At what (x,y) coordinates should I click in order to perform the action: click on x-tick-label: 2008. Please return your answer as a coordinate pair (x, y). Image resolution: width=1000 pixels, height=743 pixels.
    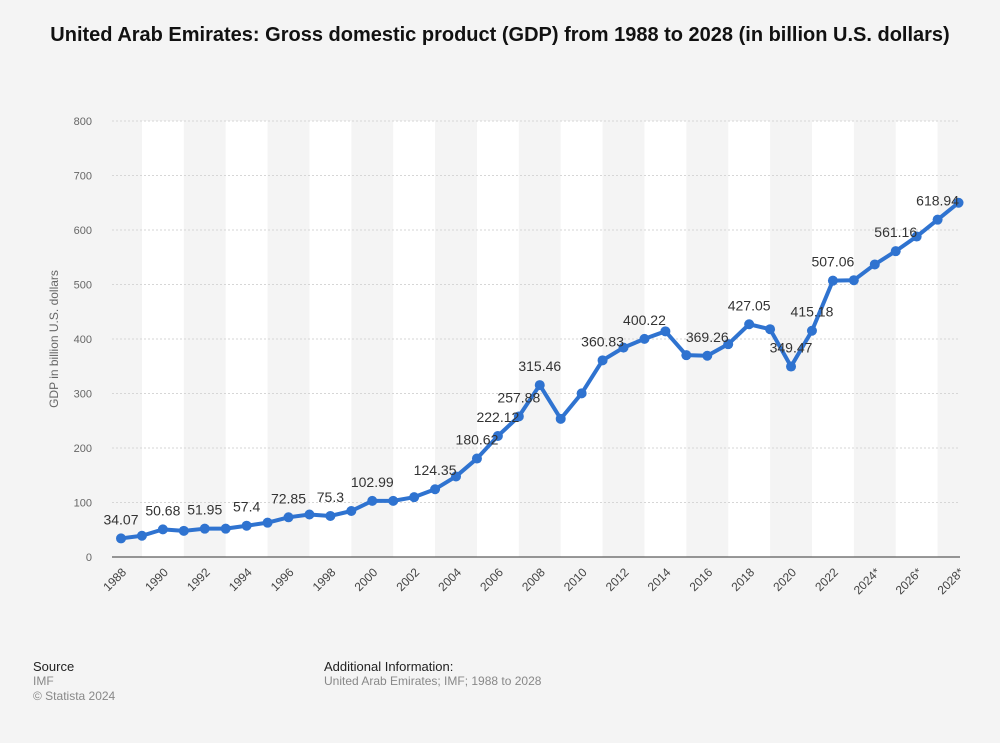
    Looking at the image, I should click on (533, 579).